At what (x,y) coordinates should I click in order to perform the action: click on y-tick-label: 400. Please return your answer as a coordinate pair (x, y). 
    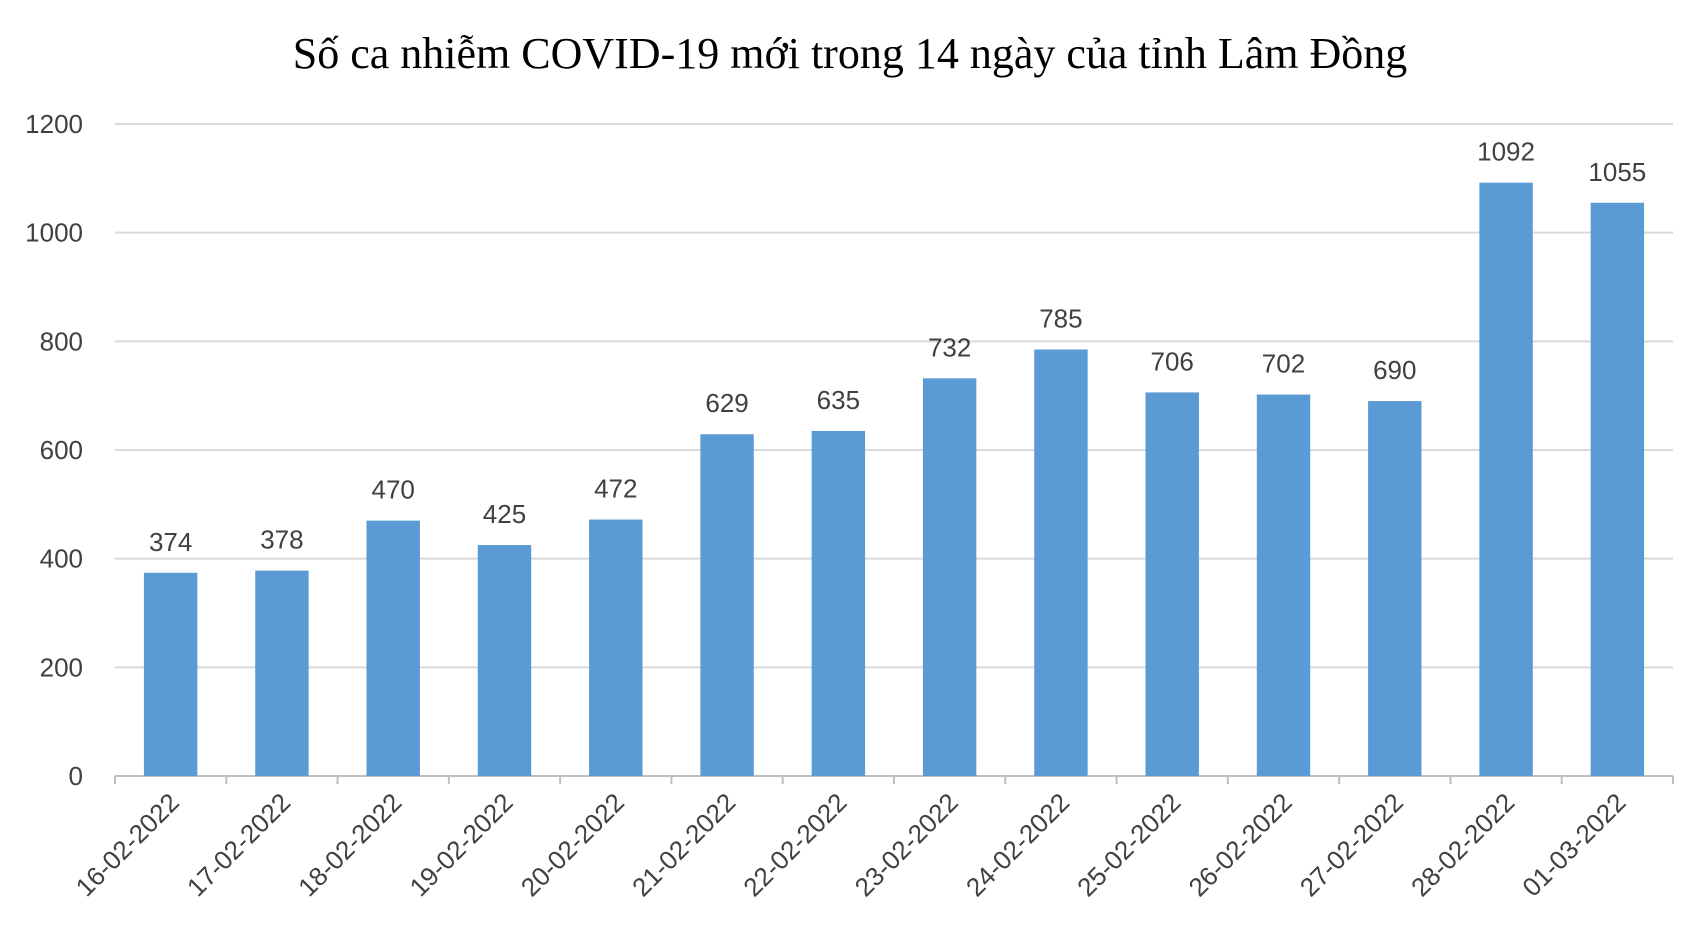
    Looking at the image, I should click on (61, 559).